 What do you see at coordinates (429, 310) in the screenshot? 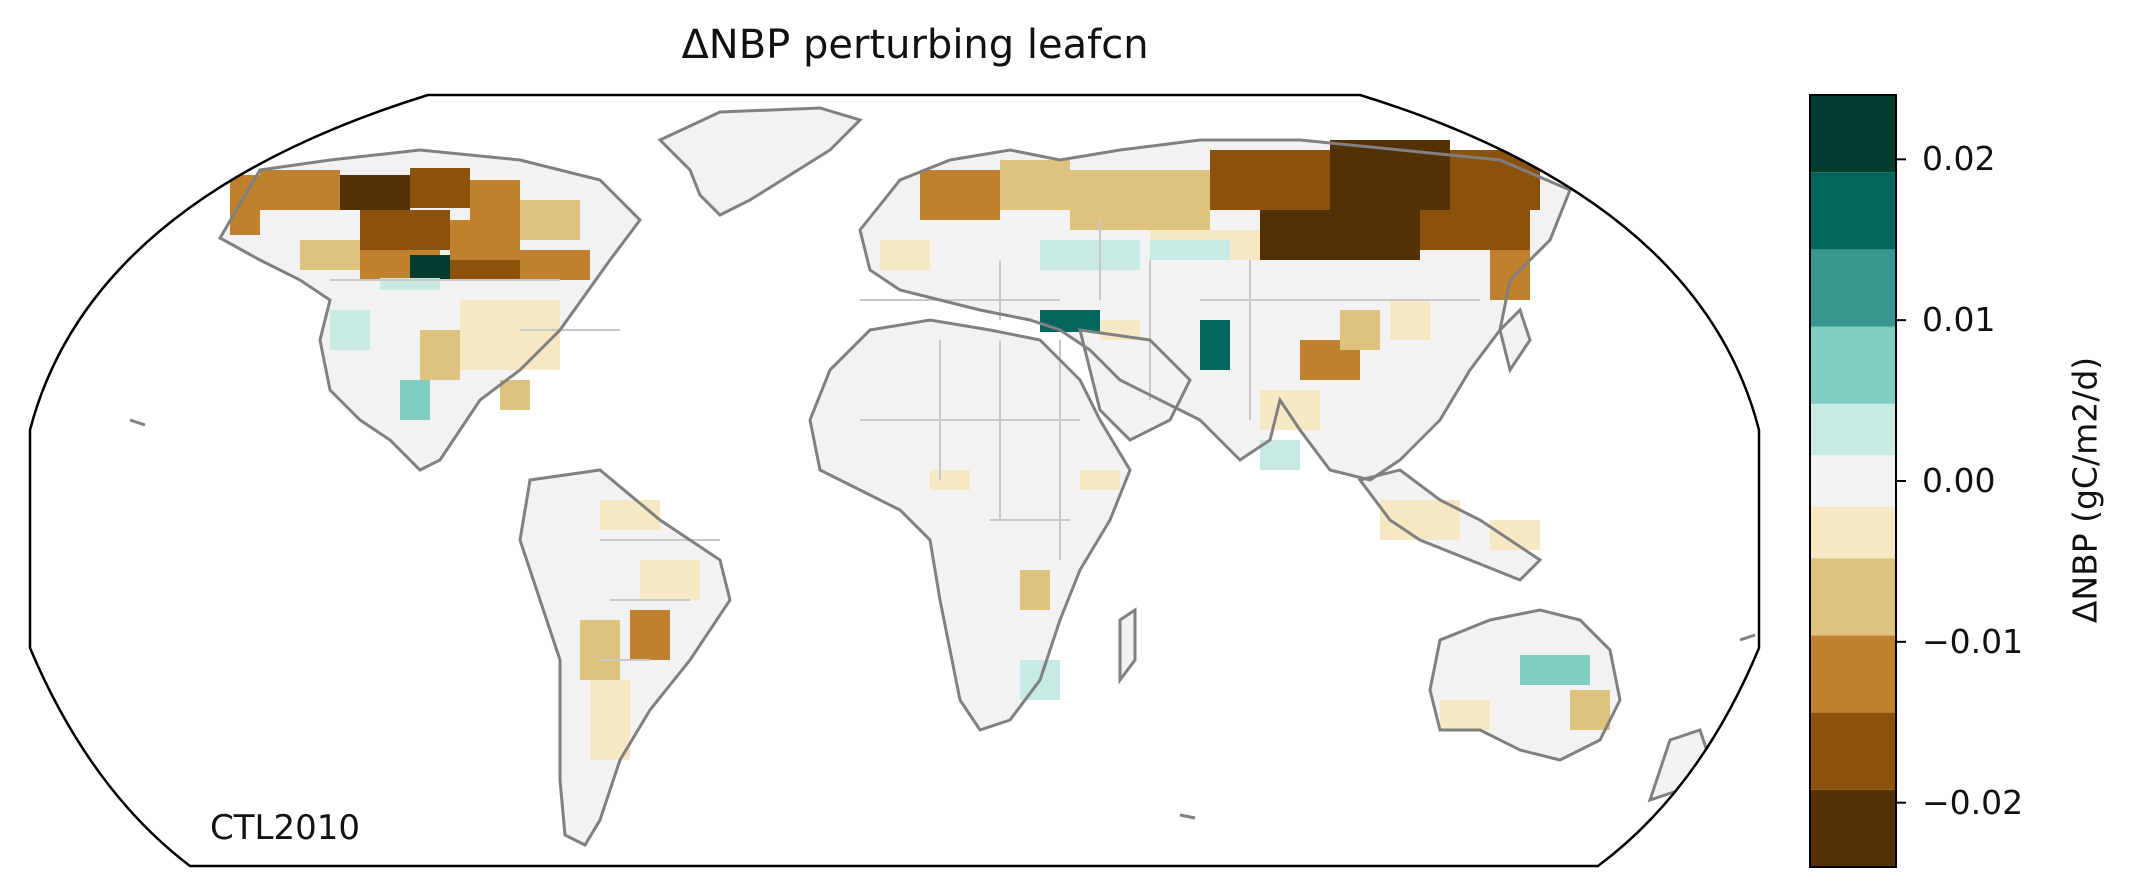
I see `coast-north-america` at bounding box center [429, 310].